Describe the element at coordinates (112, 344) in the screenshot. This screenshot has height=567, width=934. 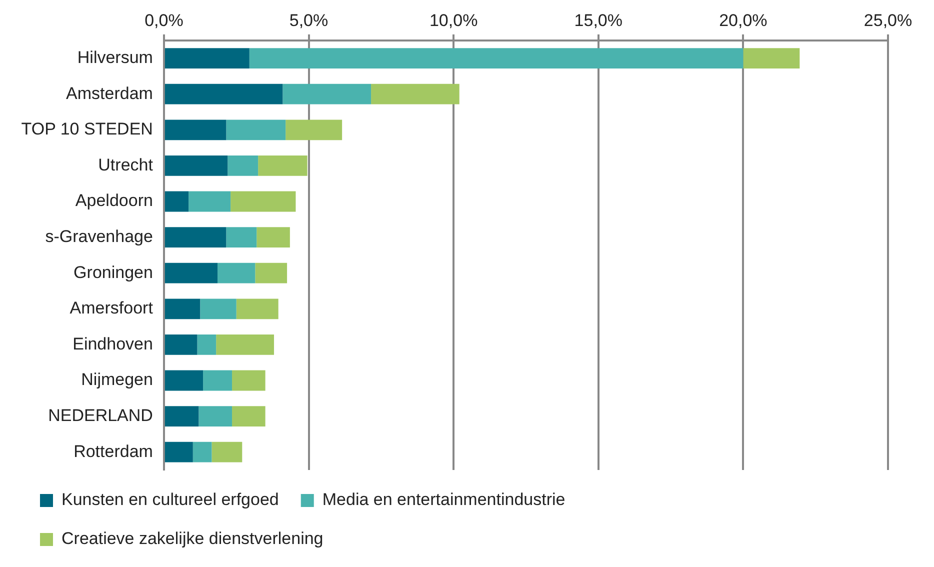
I see `y-tick-label: Eindhoven` at that location.